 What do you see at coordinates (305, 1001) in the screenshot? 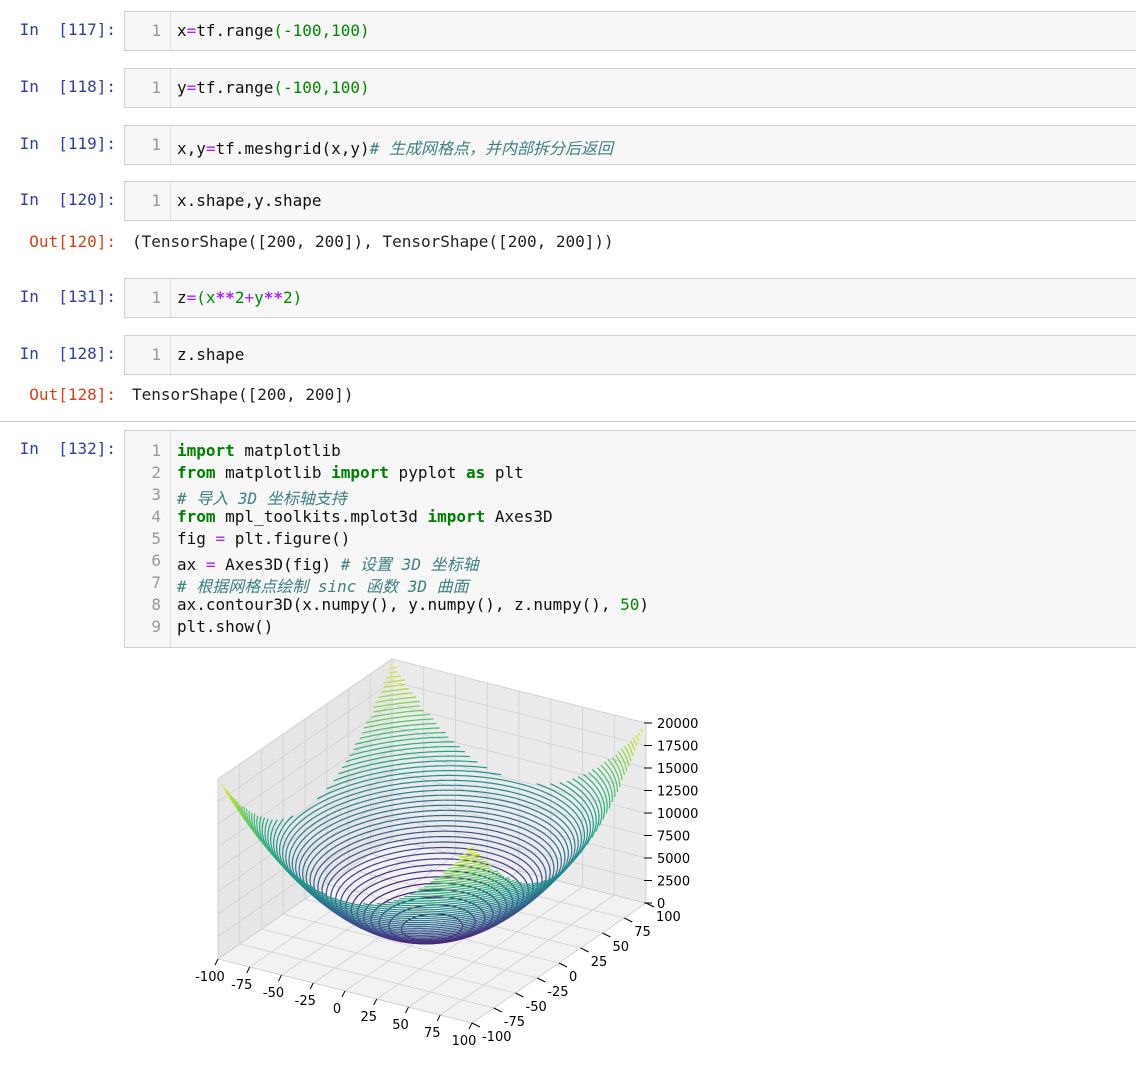
I see `x-tick-label: -25` at bounding box center [305, 1001].